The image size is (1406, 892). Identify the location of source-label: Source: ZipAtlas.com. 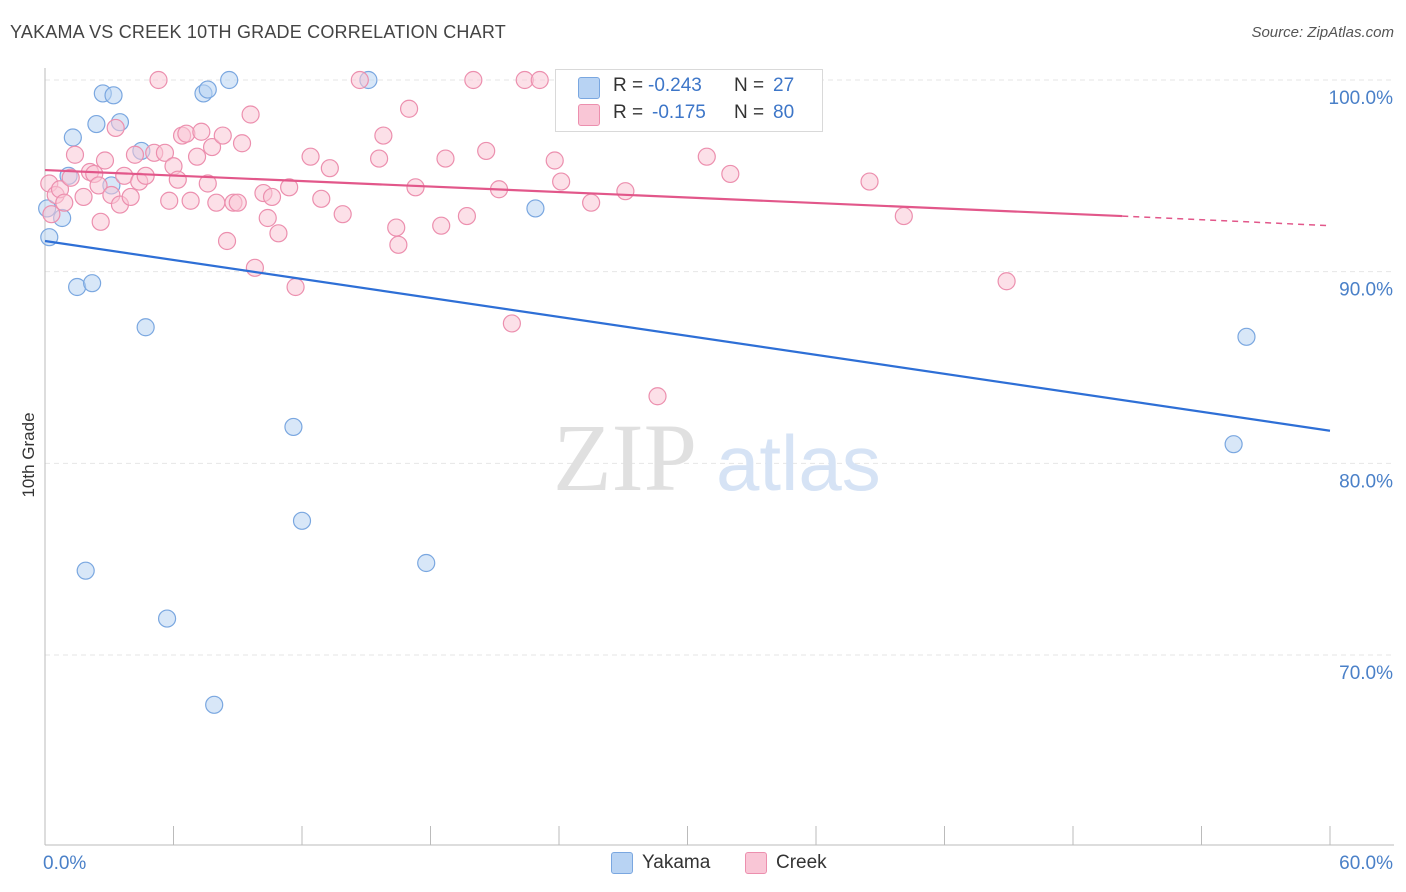
(1322, 32).